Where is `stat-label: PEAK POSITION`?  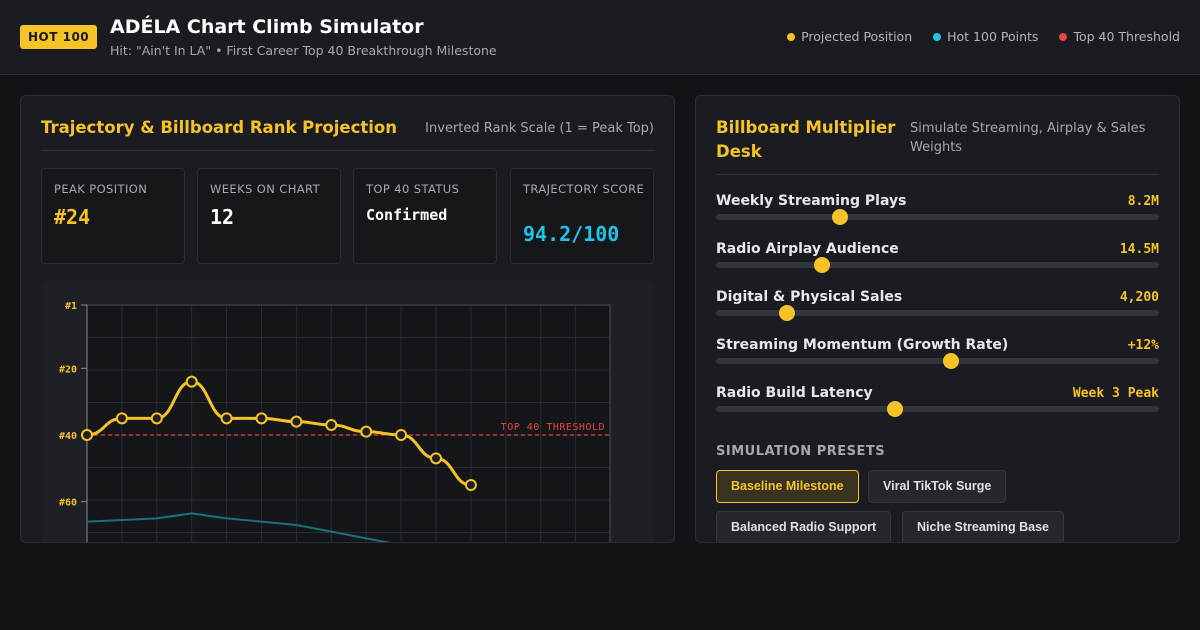
stat-label: PEAK POSITION is located at coordinates (101, 189).